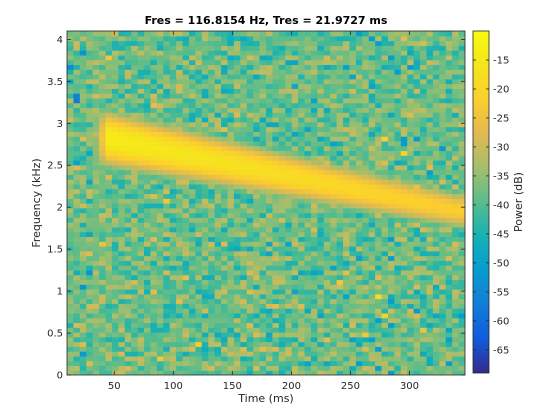  I want to click on colorbar-tick-label: -30, so click(501, 147).